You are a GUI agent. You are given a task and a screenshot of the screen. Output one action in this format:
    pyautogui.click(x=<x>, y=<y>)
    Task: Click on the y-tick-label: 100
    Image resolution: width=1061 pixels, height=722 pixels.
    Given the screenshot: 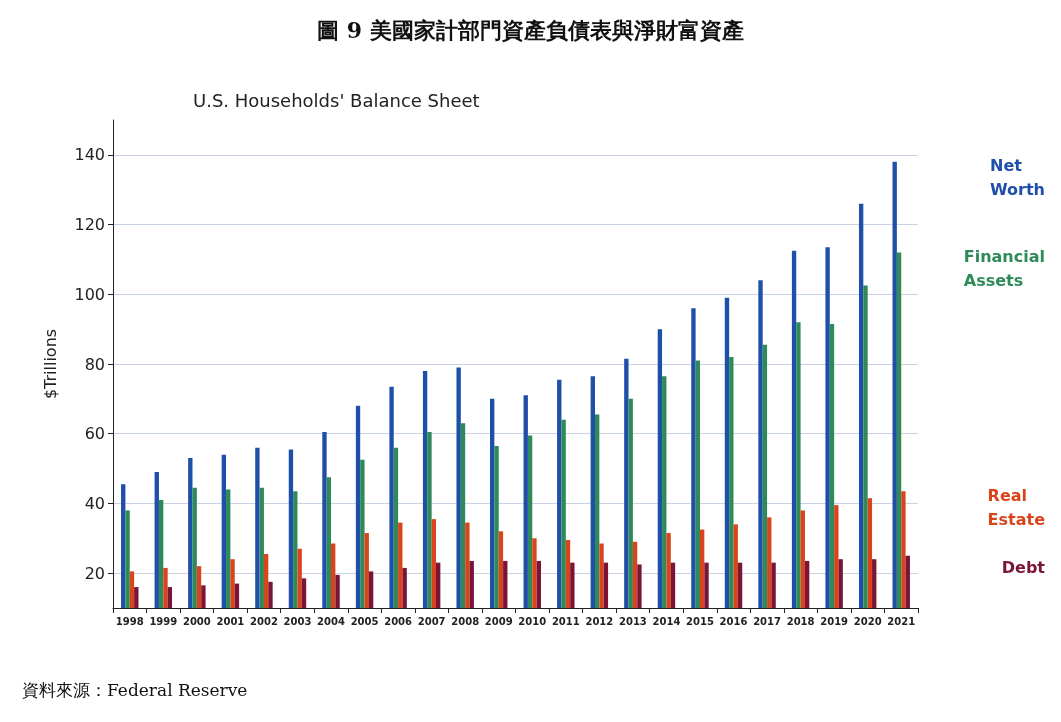 What is the action you would take?
    pyautogui.click(x=89, y=294)
    